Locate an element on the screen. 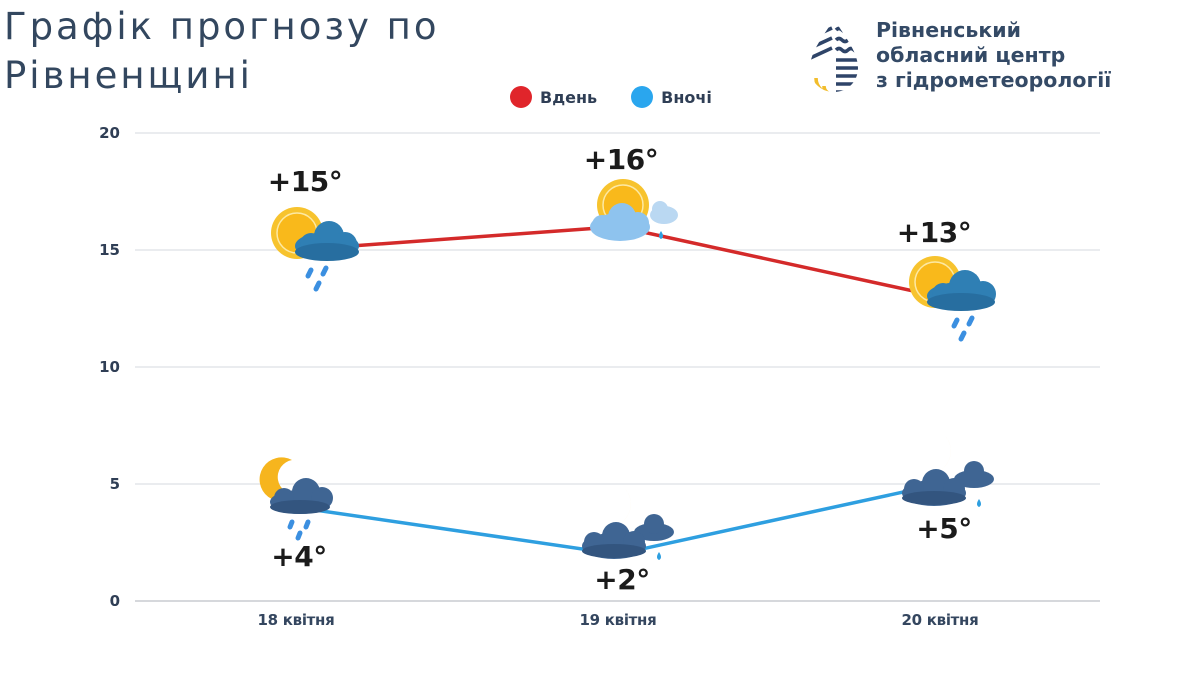 The width and height of the screenshot is (1200, 675). title-line-1: Графік прогнозу по is located at coordinates (222, 26).